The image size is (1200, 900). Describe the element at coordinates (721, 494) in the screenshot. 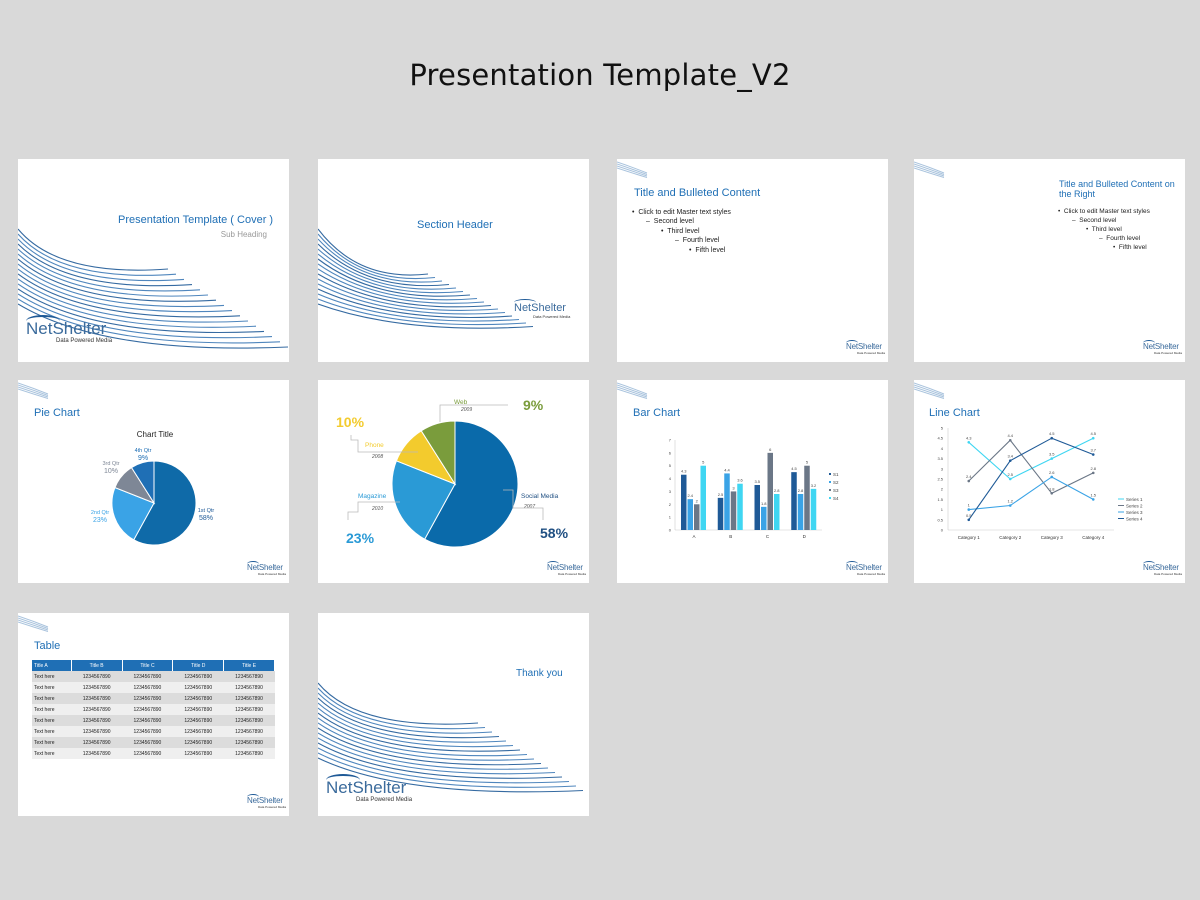

I see `bar-data-label: 2.5` at that location.